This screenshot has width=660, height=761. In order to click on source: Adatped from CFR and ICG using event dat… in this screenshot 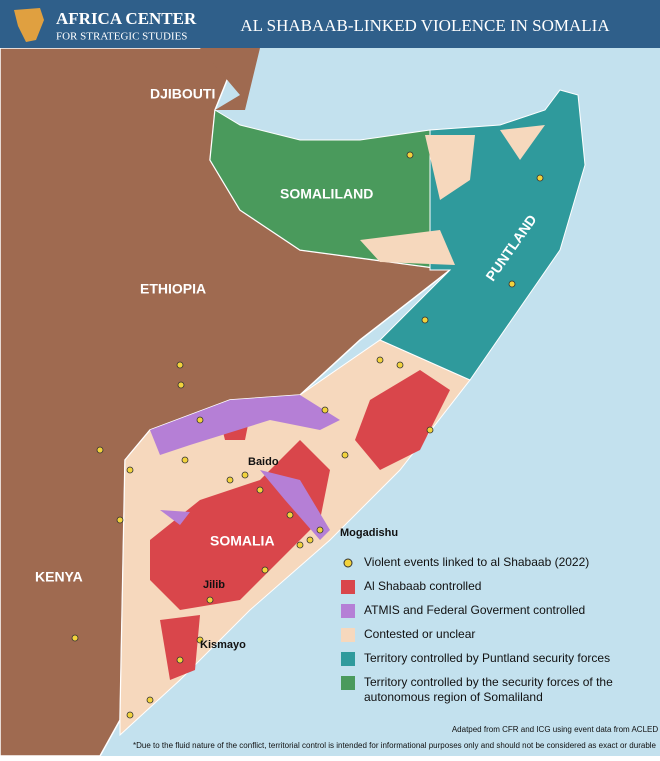, I will do `click(555, 729)`.